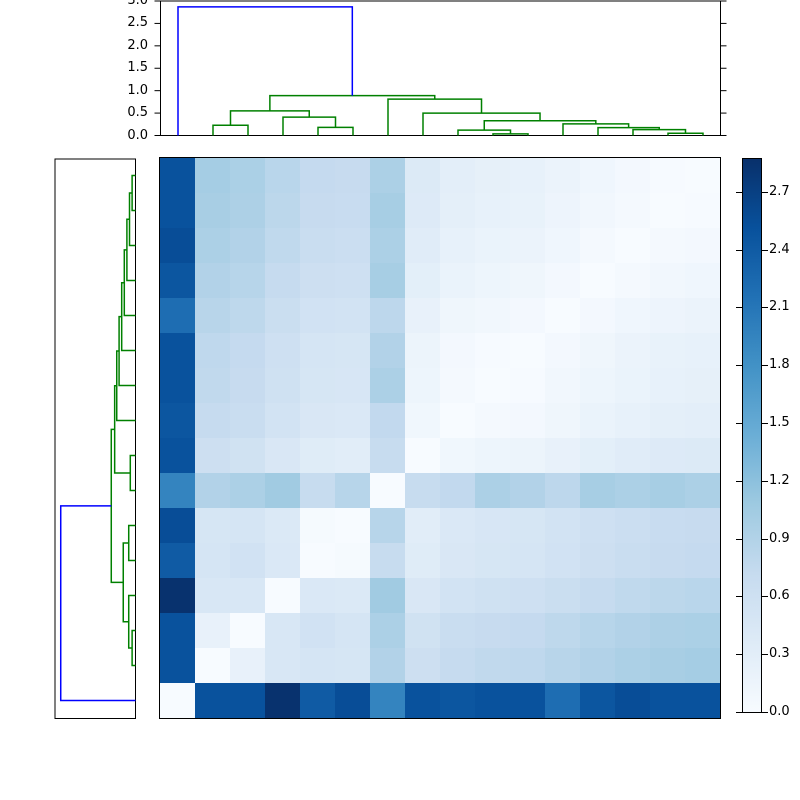 This screenshot has height=800, width=800. I want to click on colorbar-tick-label: 1.8, so click(779, 365).